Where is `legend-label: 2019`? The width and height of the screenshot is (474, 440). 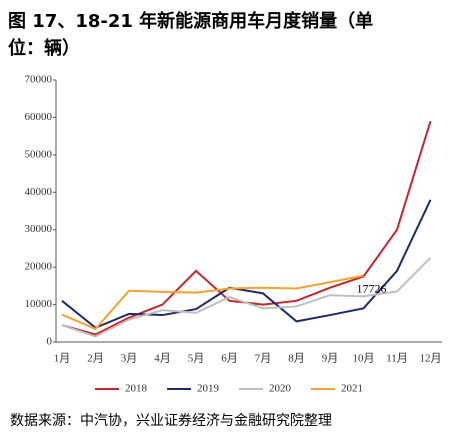
legend-label: 2019 is located at coordinates (208, 389).